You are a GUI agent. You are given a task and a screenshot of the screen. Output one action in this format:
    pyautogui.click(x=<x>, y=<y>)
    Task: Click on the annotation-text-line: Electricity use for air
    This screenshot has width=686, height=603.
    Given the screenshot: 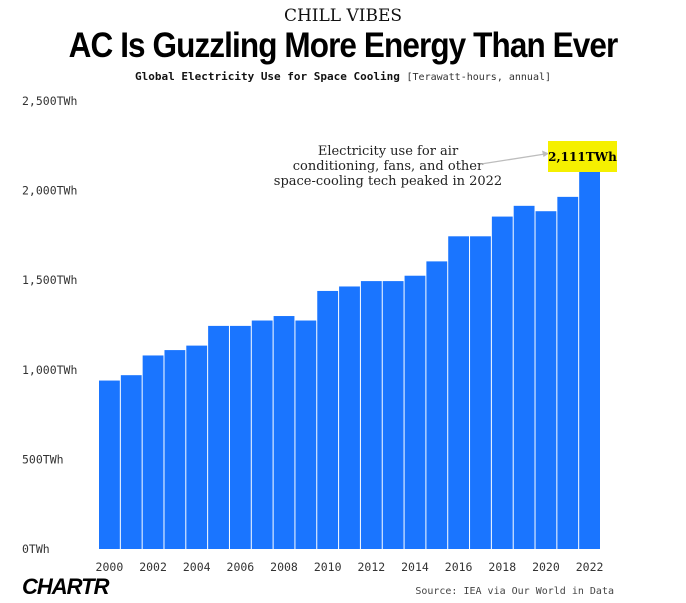 What is the action you would take?
    pyautogui.click(x=388, y=151)
    